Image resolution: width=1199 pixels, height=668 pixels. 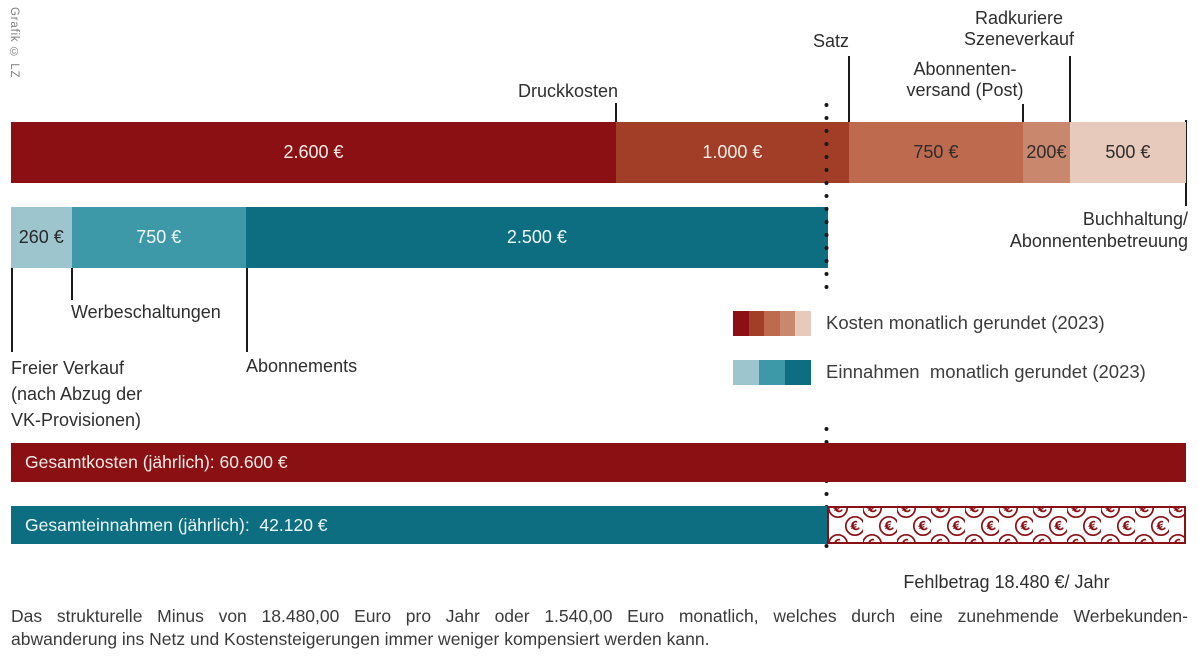 I want to click on deficit-hatch-box: €, so click(x=1006, y=525).